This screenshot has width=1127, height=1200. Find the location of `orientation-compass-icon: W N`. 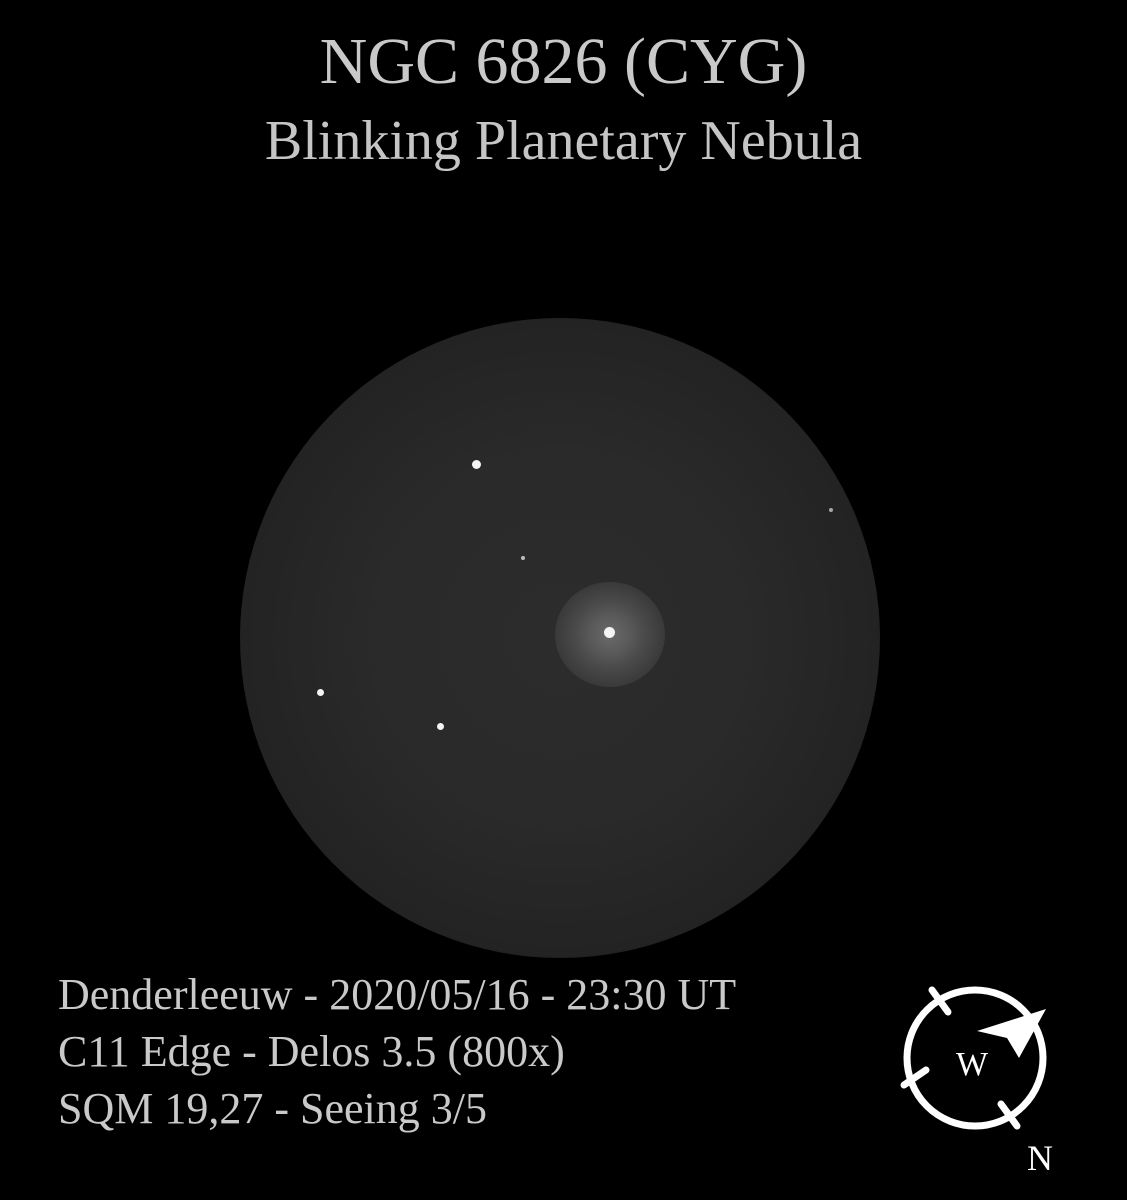

orientation-compass-icon: W N is located at coordinates (976, 1082).